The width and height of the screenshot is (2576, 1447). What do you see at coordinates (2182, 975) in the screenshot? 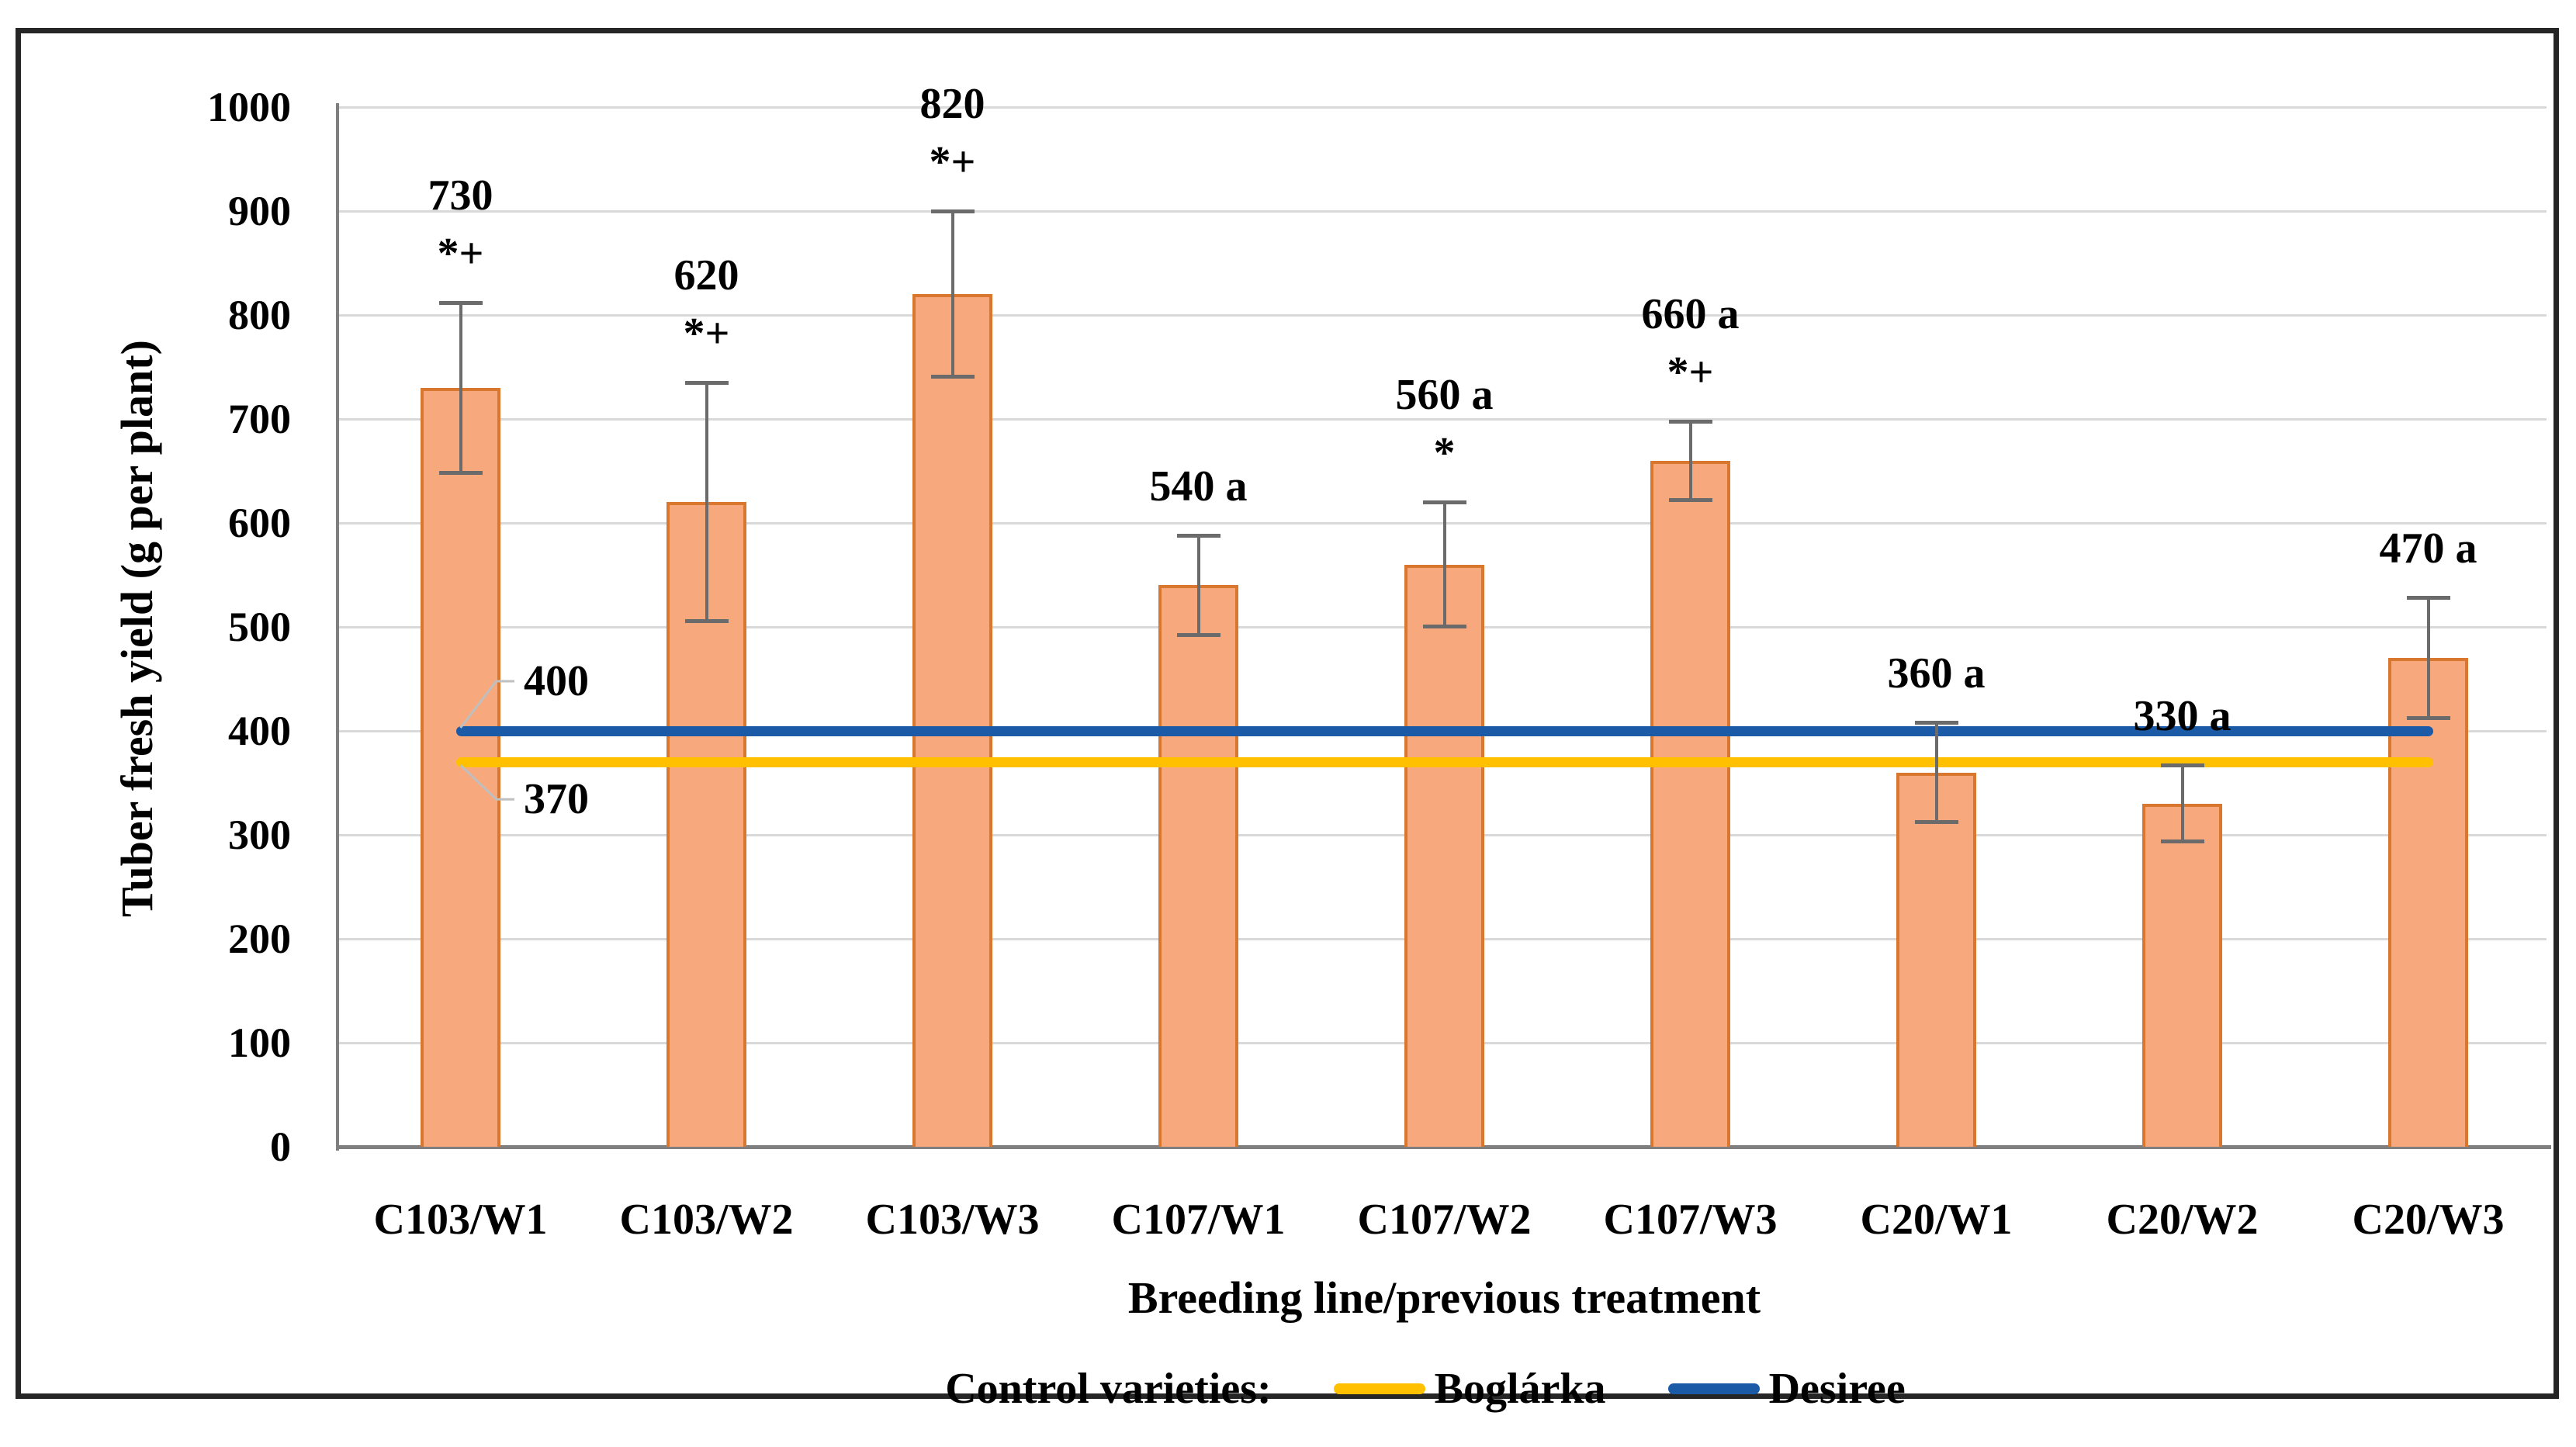
I see `bar-C20/W2` at bounding box center [2182, 975].